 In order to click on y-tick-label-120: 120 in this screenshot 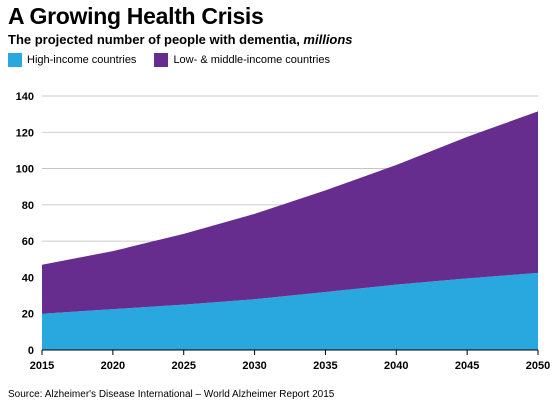, I will do `click(25, 133)`.